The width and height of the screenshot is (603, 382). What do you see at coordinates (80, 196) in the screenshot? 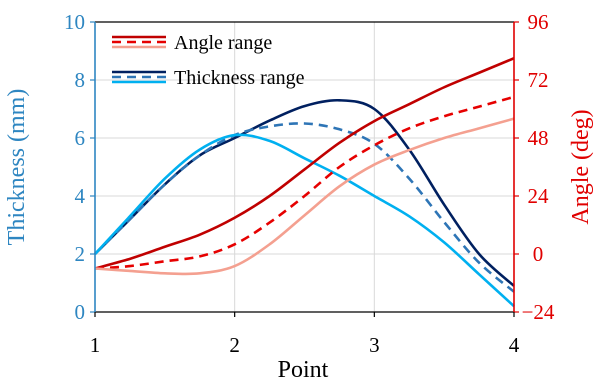
I see `y-left-tick-label: 4` at bounding box center [80, 196].